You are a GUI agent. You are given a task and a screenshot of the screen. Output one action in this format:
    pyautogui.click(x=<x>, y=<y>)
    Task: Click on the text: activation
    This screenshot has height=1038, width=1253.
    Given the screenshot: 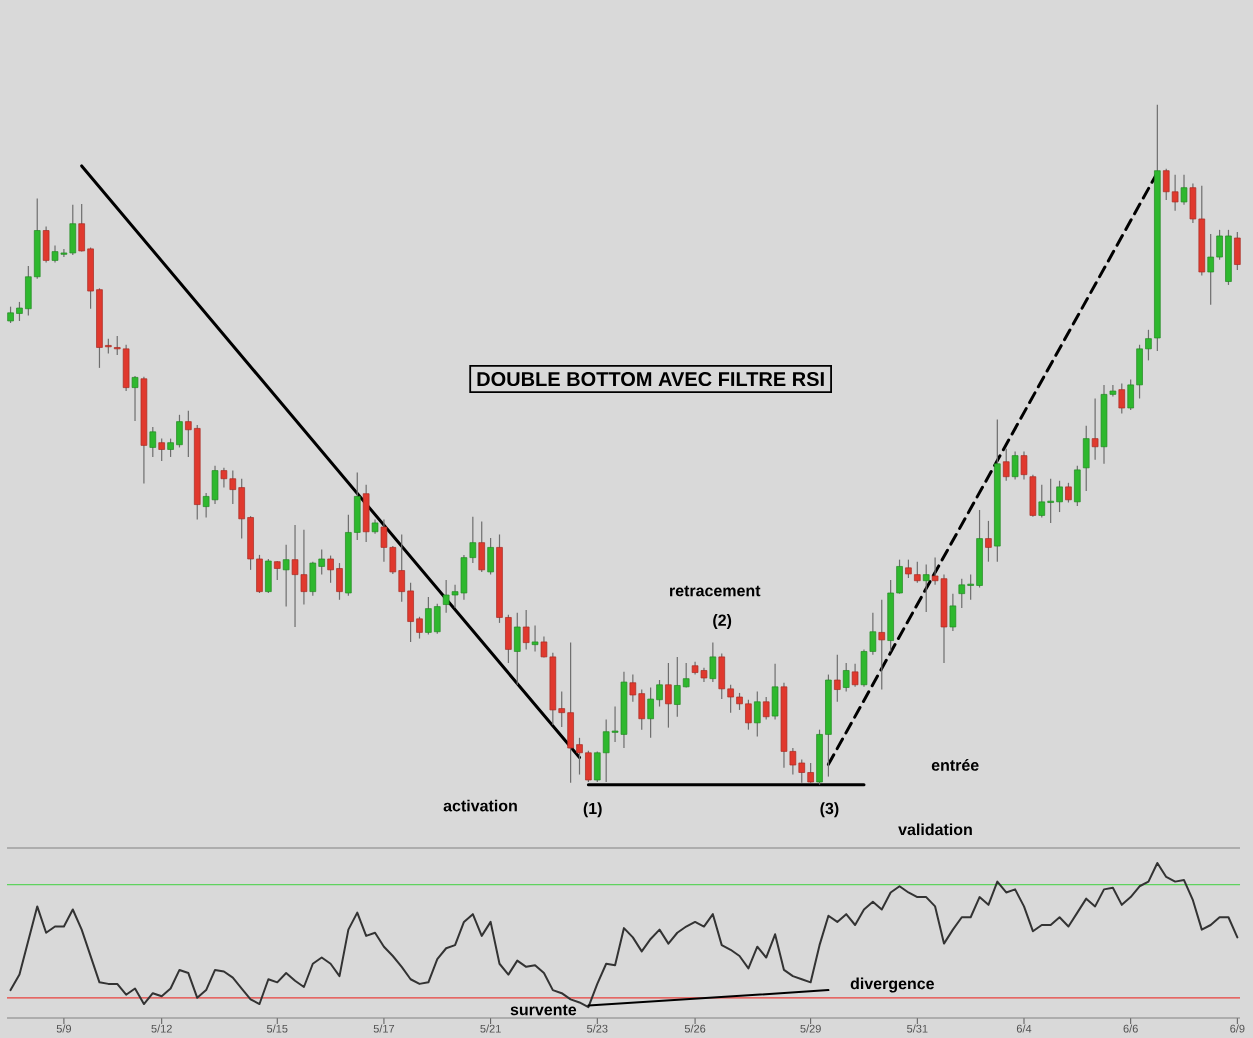 What is the action you would take?
    pyautogui.click(x=480, y=805)
    